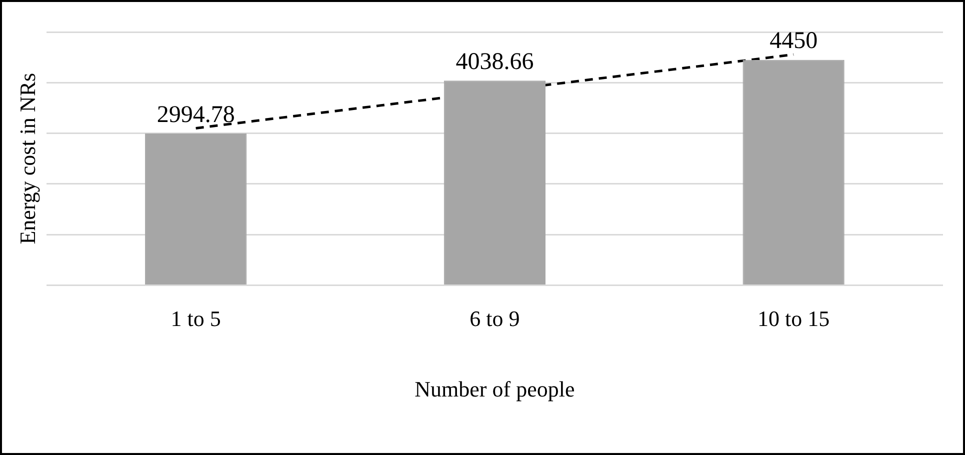 The width and height of the screenshot is (965, 455). What do you see at coordinates (494, 389) in the screenshot?
I see `x-axis-title: Number of people` at bounding box center [494, 389].